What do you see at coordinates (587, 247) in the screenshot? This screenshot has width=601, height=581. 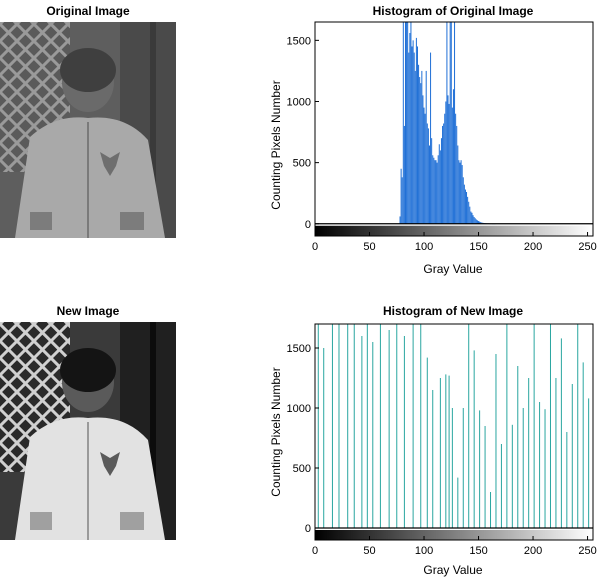 I see `chart-1-xtick-label: 250` at bounding box center [587, 247].